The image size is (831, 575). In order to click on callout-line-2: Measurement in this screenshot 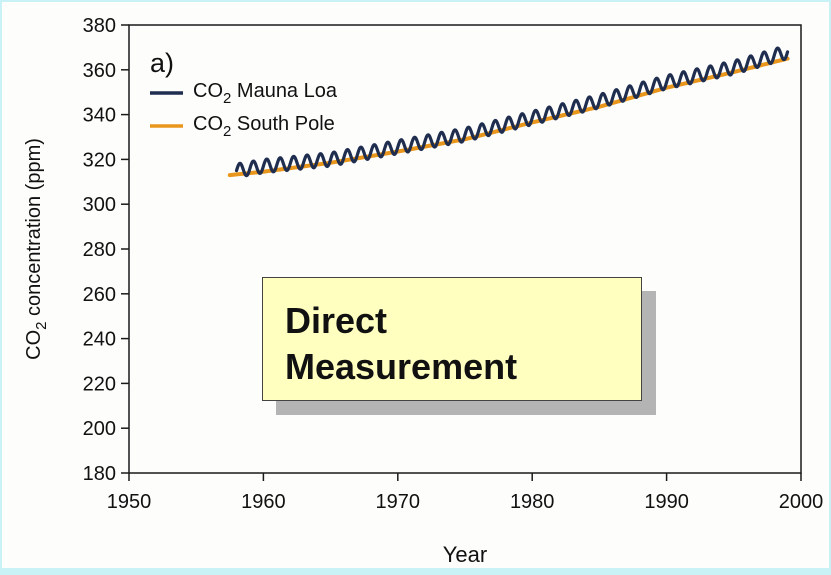, I will do `click(401, 366)`.